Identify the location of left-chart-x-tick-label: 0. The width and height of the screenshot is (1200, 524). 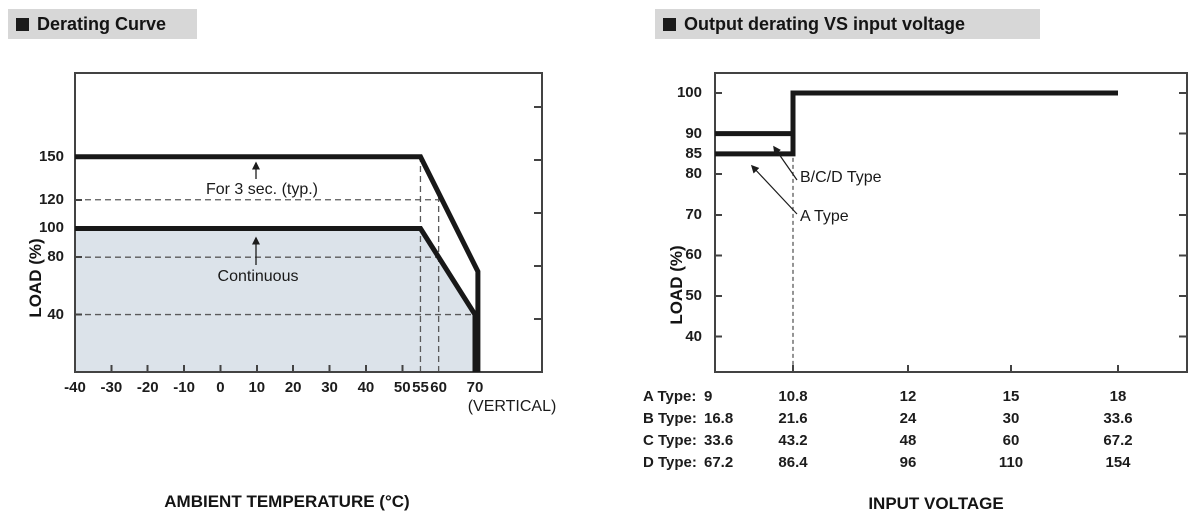
(220, 387).